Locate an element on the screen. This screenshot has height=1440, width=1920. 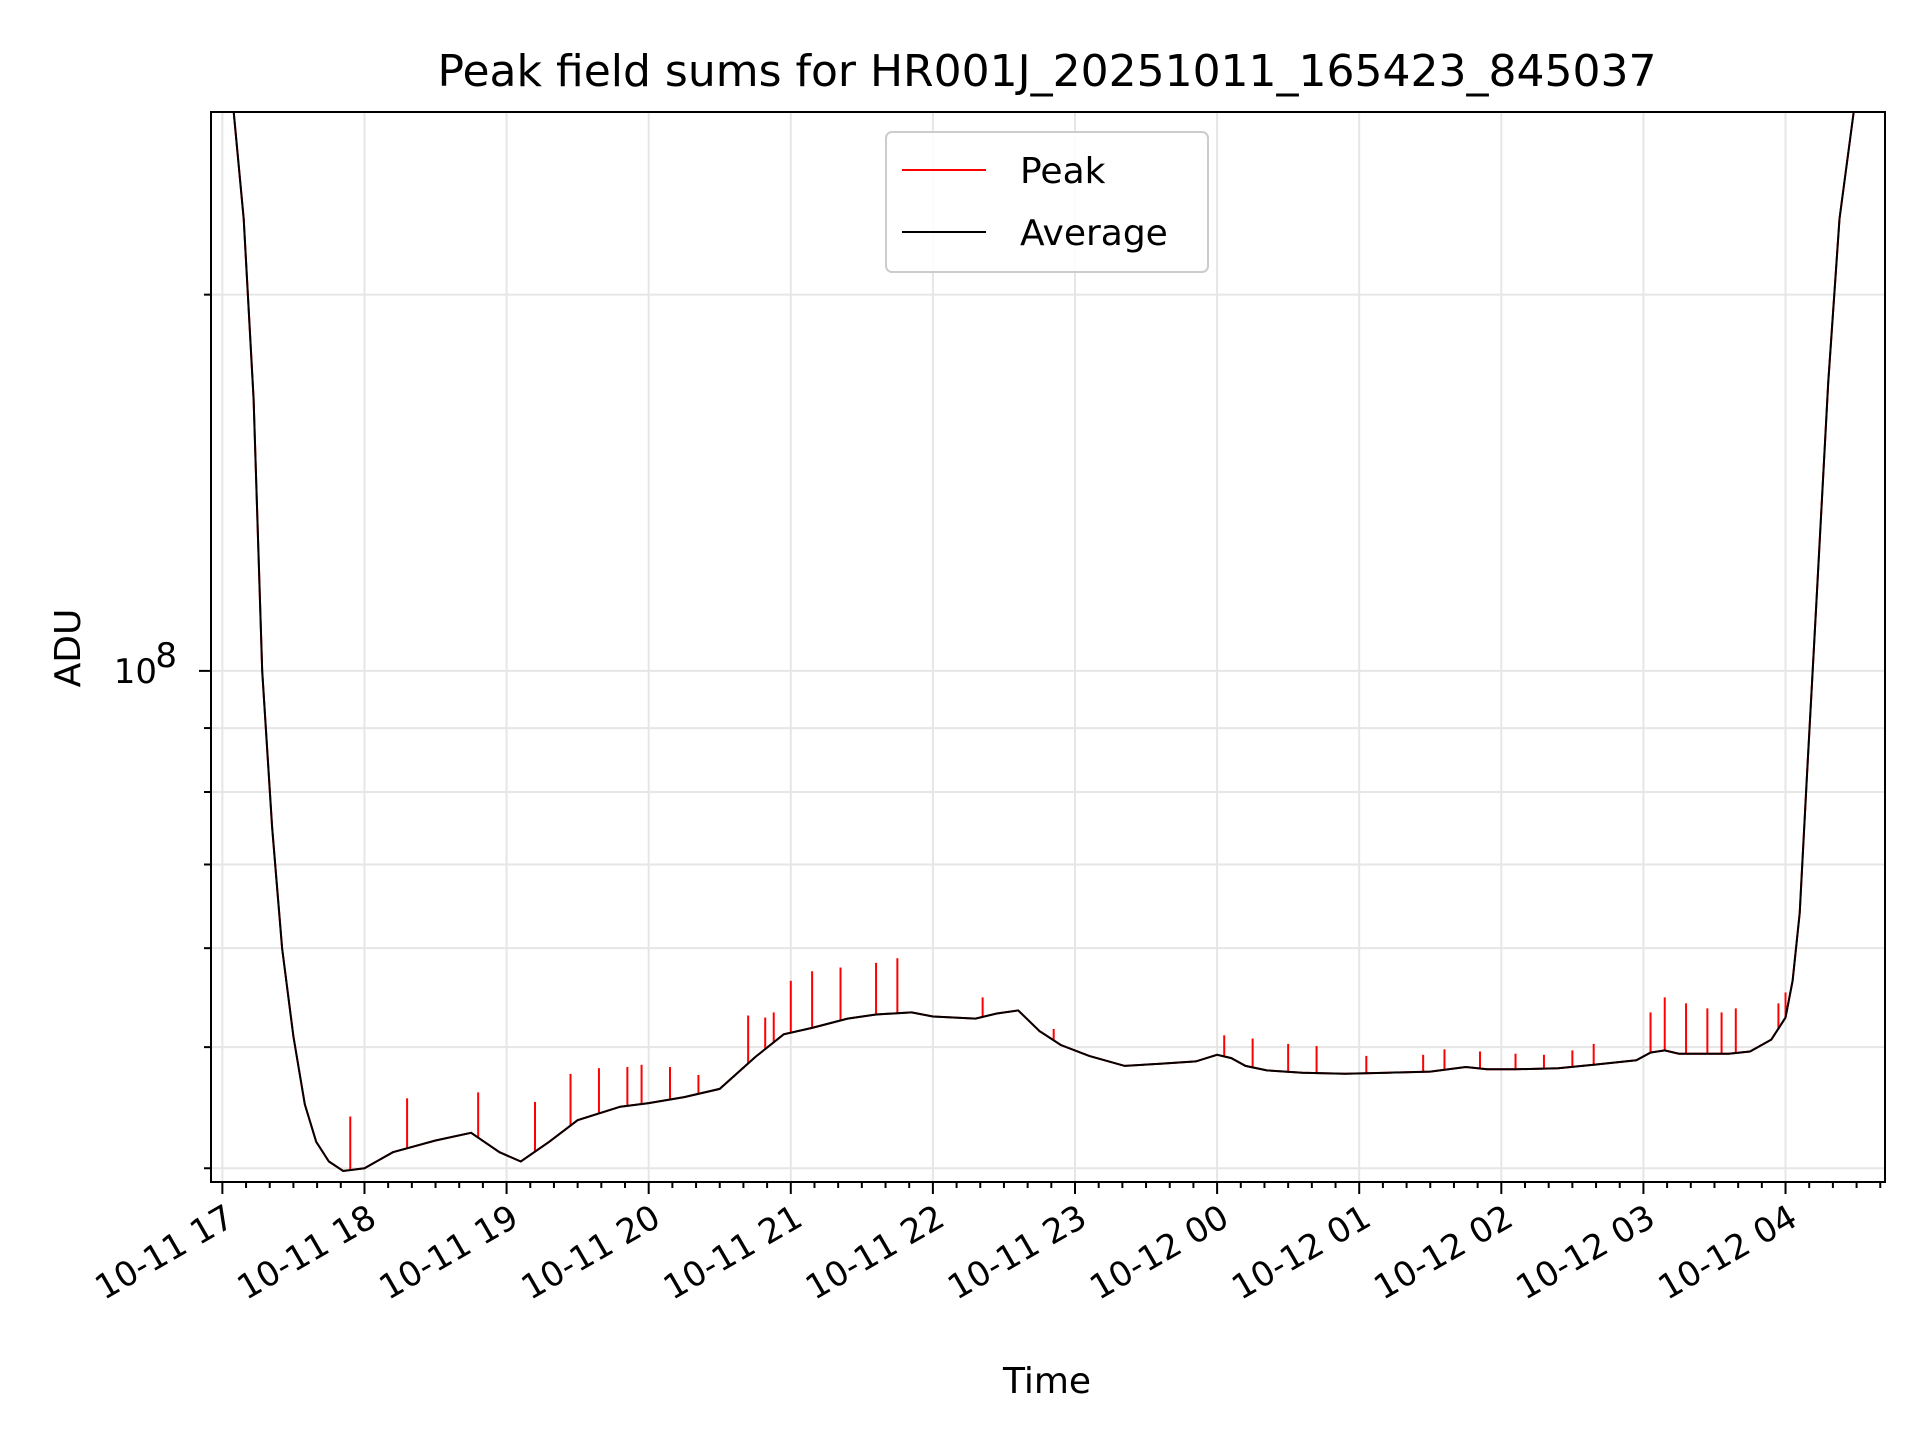
y-axis-label: ADU is located at coordinates (68, 648).